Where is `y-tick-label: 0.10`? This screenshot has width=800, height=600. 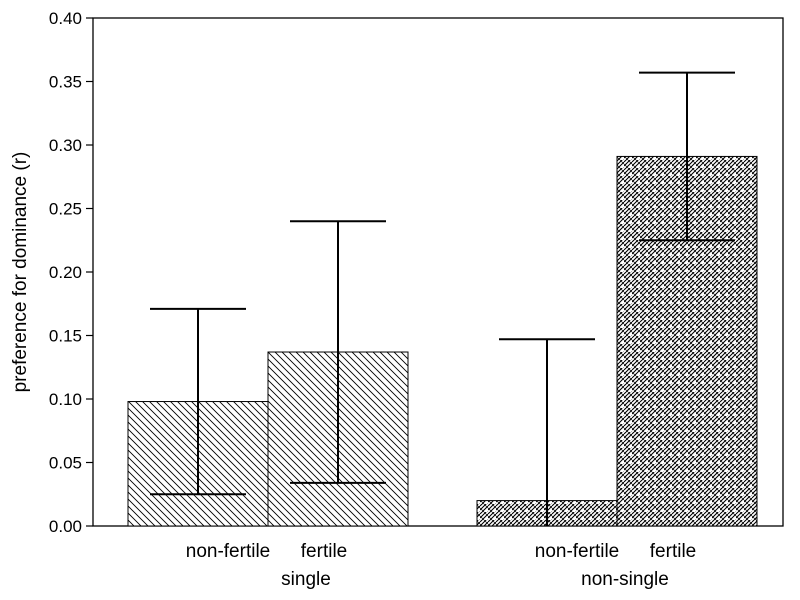 y-tick-label: 0.10 is located at coordinates (65, 399).